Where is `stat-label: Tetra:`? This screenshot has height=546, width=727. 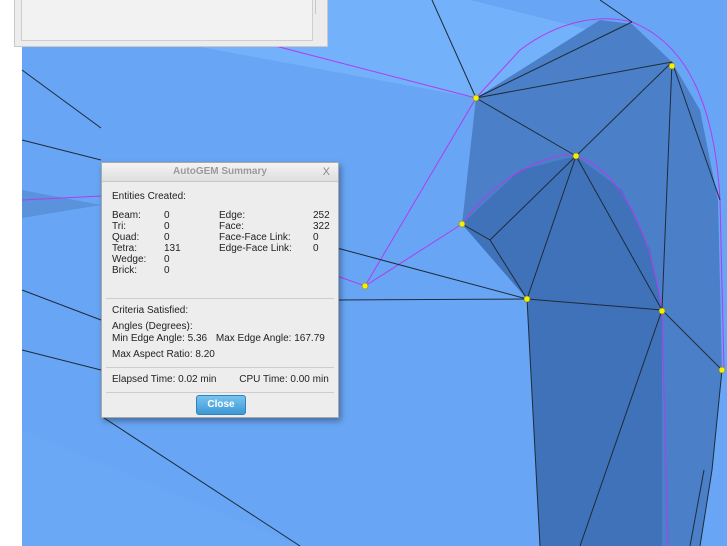 stat-label: Tetra: is located at coordinates (125, 248).